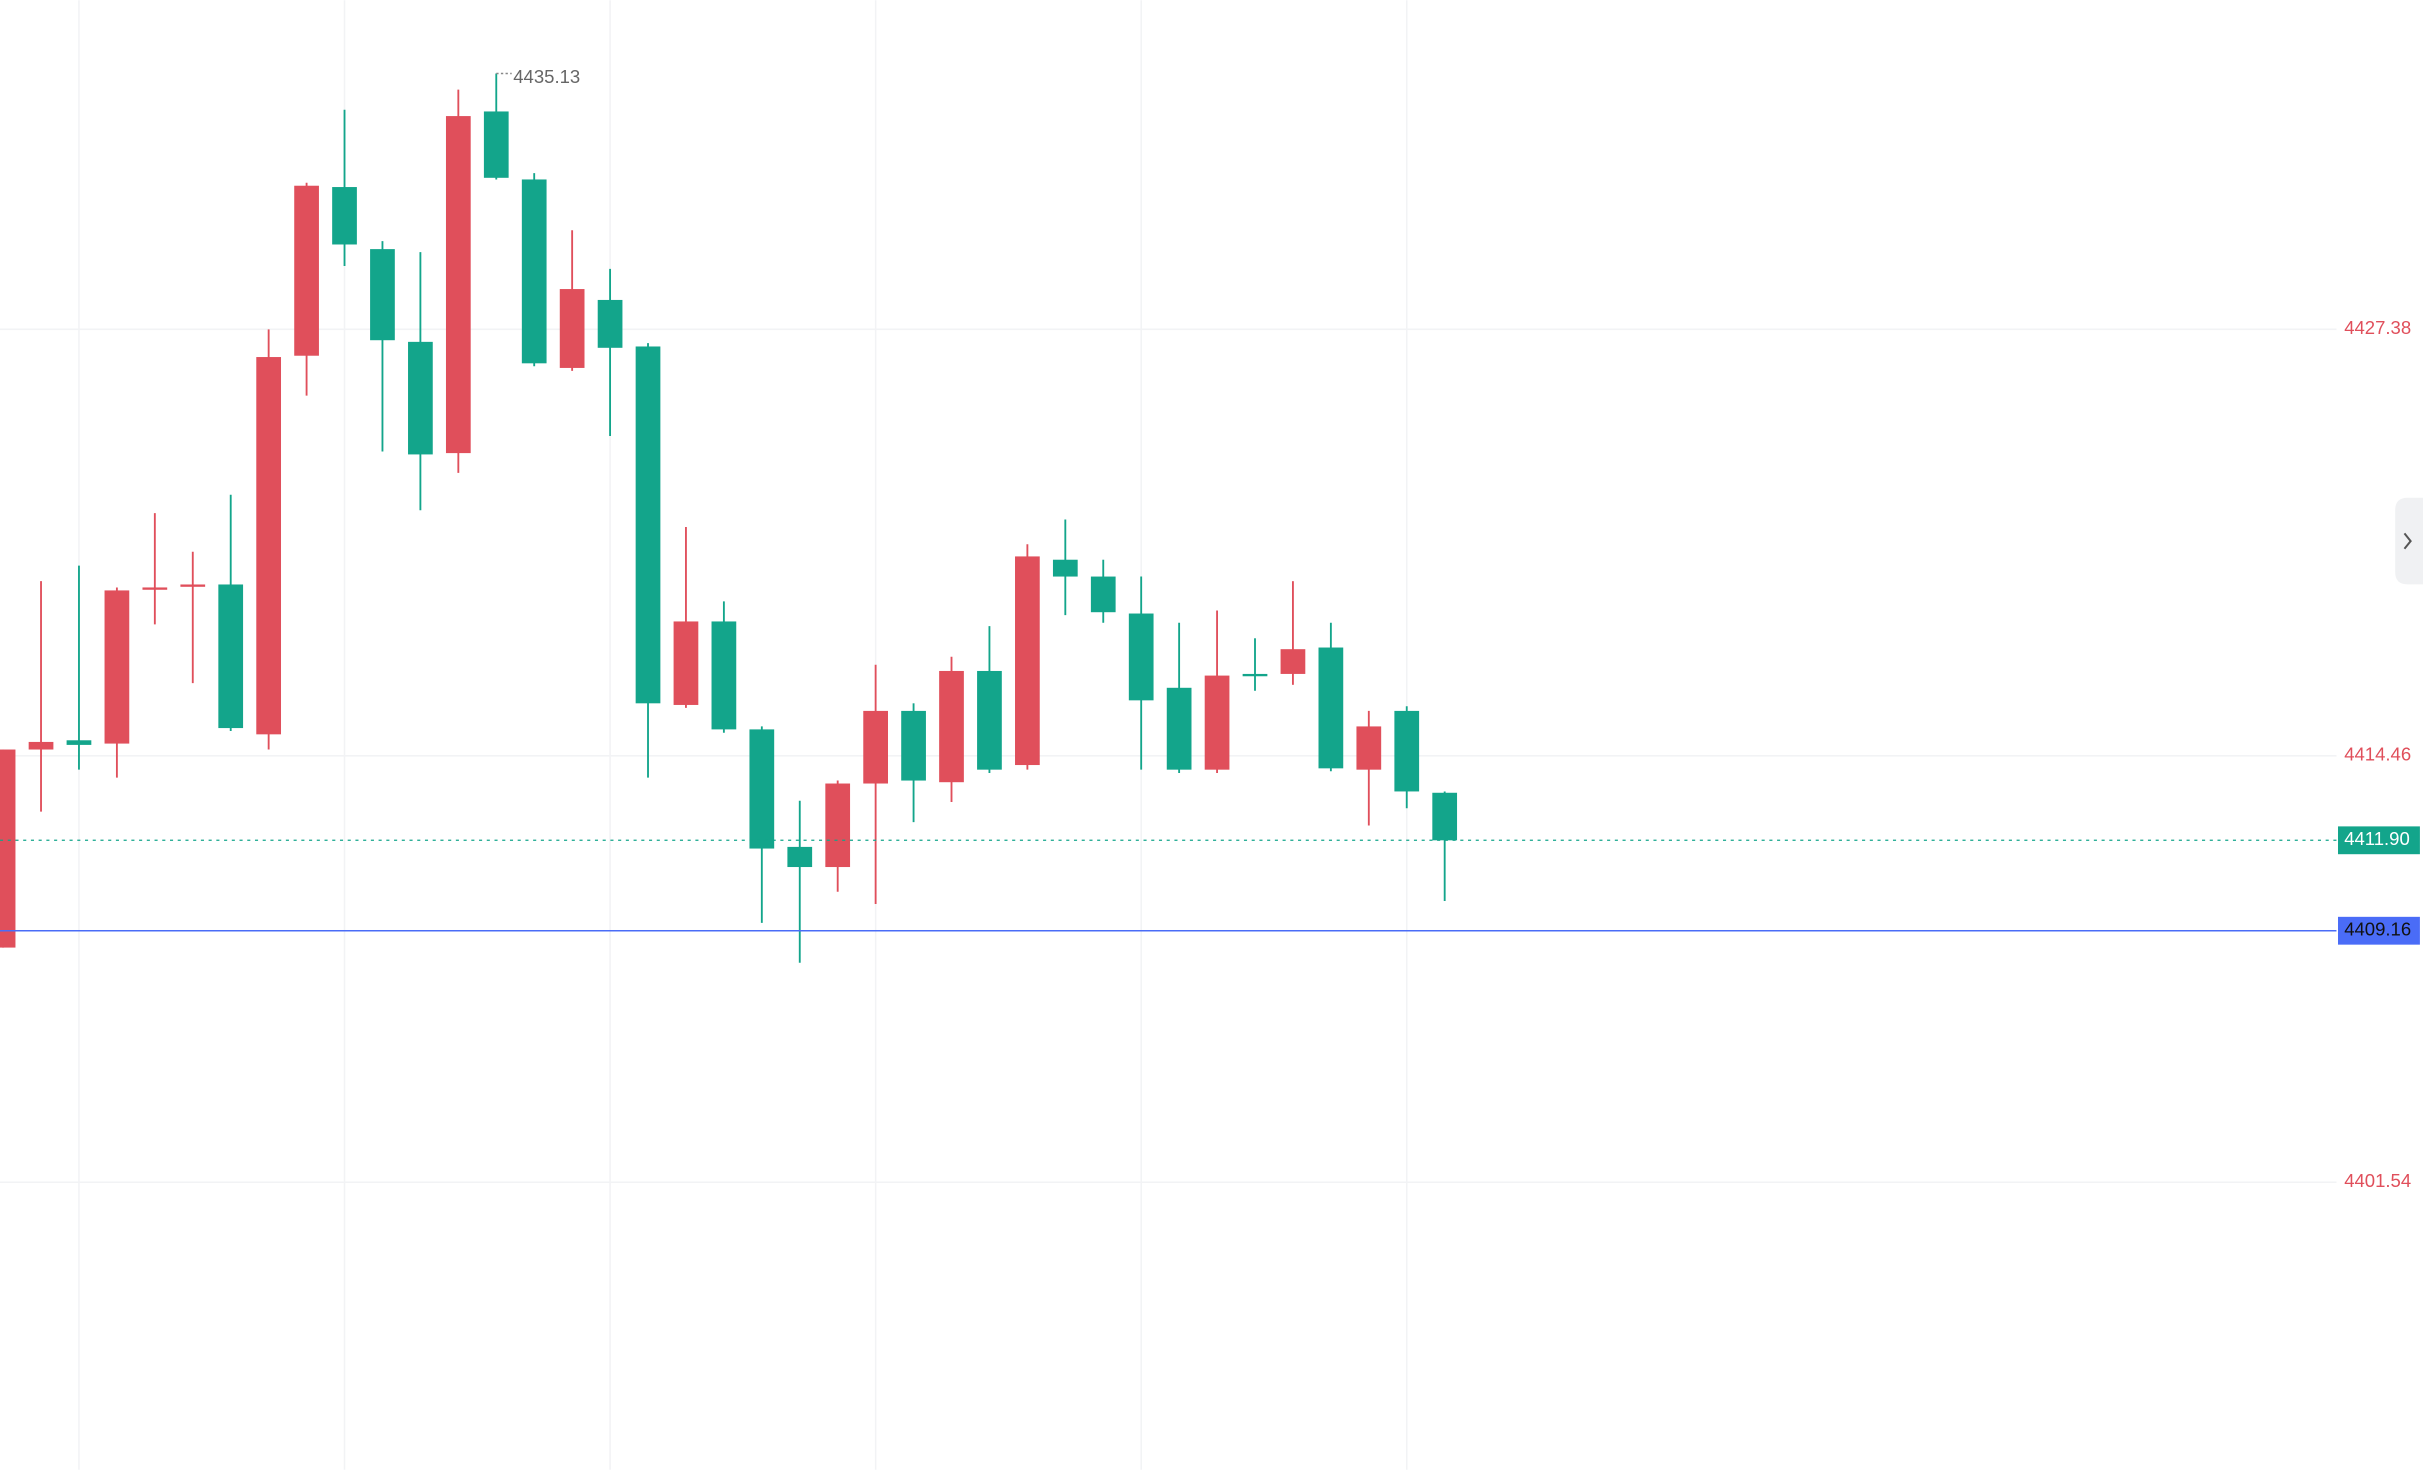  What do you see at coordinates (546, 76) in the screenshot?
I see `high-annotation: 4435.13` at bounding box center [546, 76].